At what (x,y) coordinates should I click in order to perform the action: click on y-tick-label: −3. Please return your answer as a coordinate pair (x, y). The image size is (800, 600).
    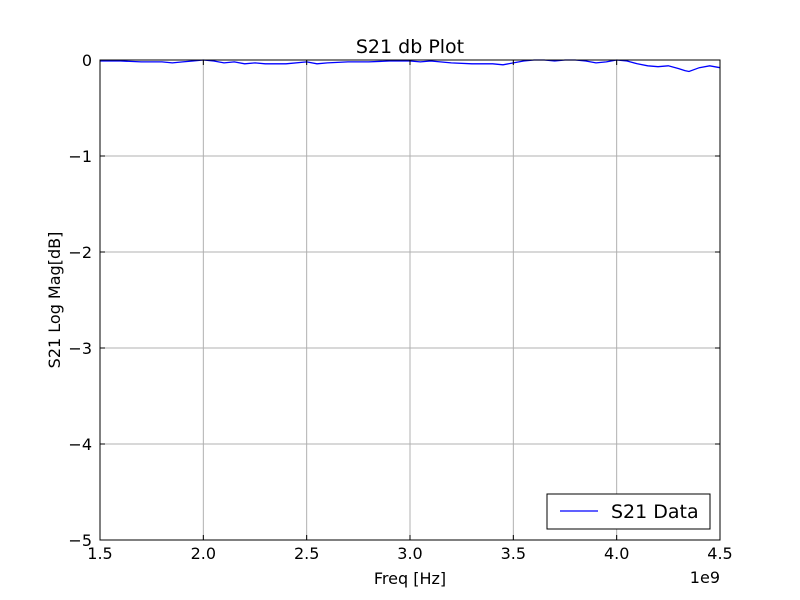
    Looking at the image, I should click on (80, 348).